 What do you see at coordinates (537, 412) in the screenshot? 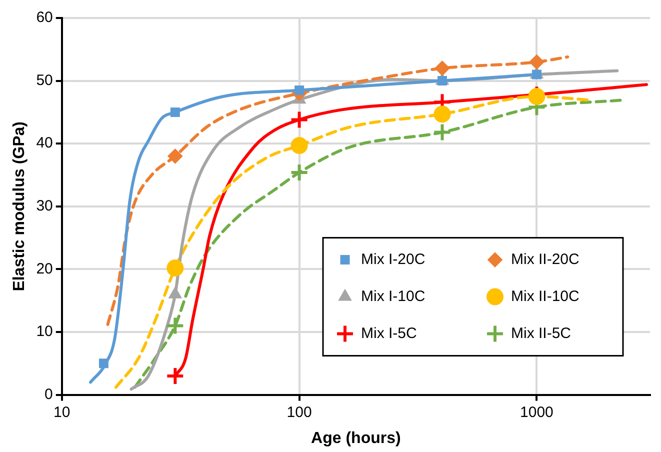
I see `x-tick-label: 1000` at bounding box center [537, 412].